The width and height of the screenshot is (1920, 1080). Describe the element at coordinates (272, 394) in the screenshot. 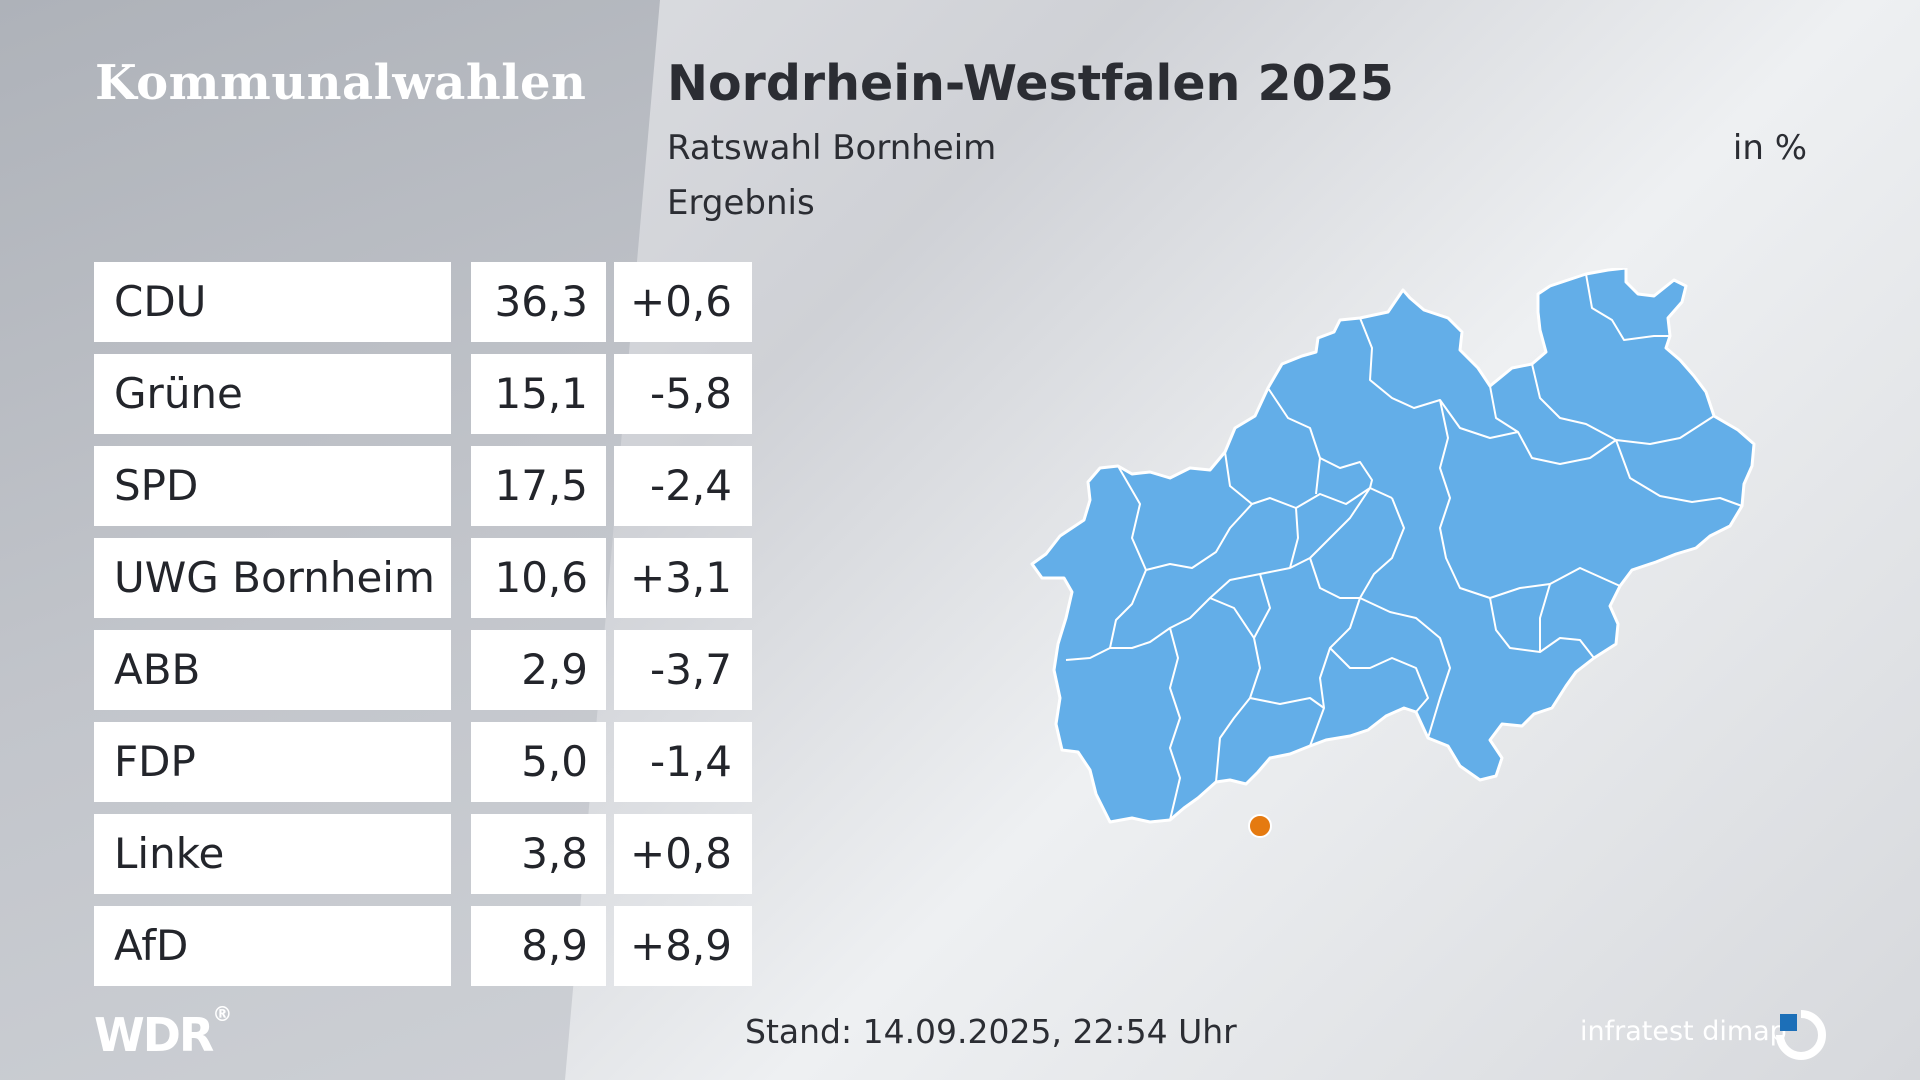

I see `party-name: Grüne` at that location.